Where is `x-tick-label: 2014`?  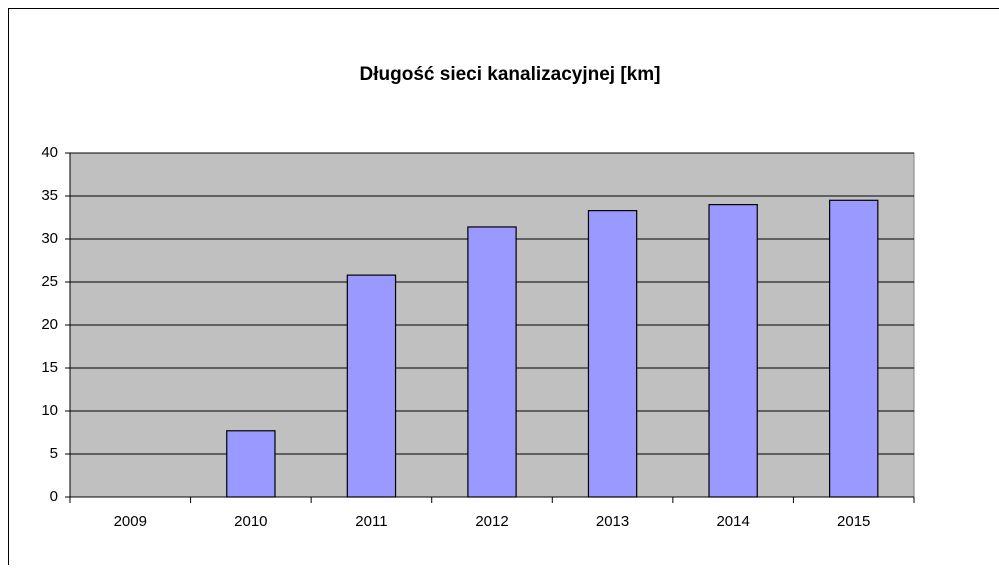 x-tick-label: 2014 is located at coordinates (732, 521).